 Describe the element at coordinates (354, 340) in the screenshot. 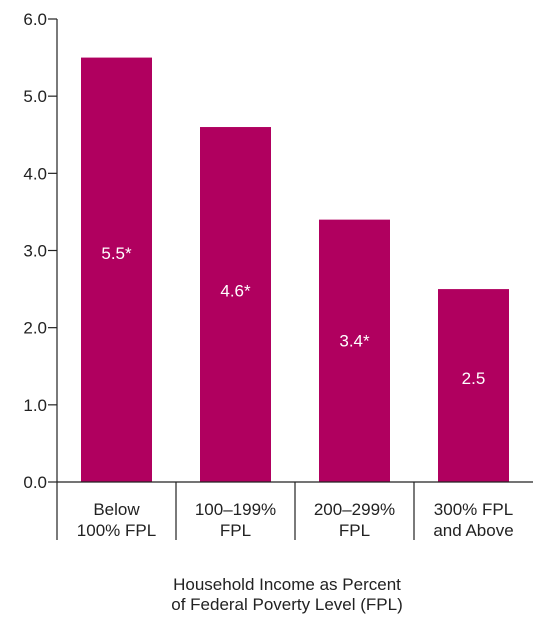

I see `bar-value-label: 3.4*` at that location.